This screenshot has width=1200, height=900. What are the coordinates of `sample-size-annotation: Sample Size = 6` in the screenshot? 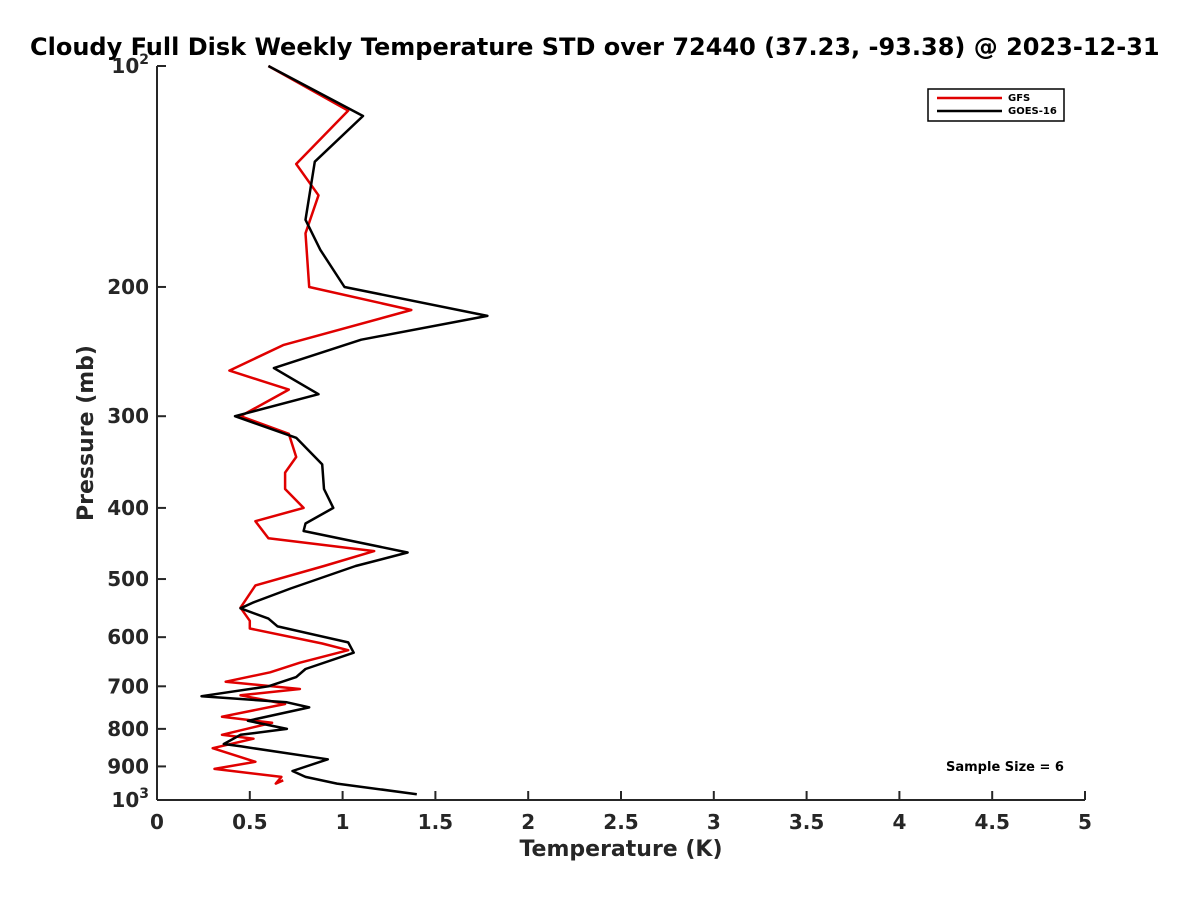 It's located at (1005, 767).